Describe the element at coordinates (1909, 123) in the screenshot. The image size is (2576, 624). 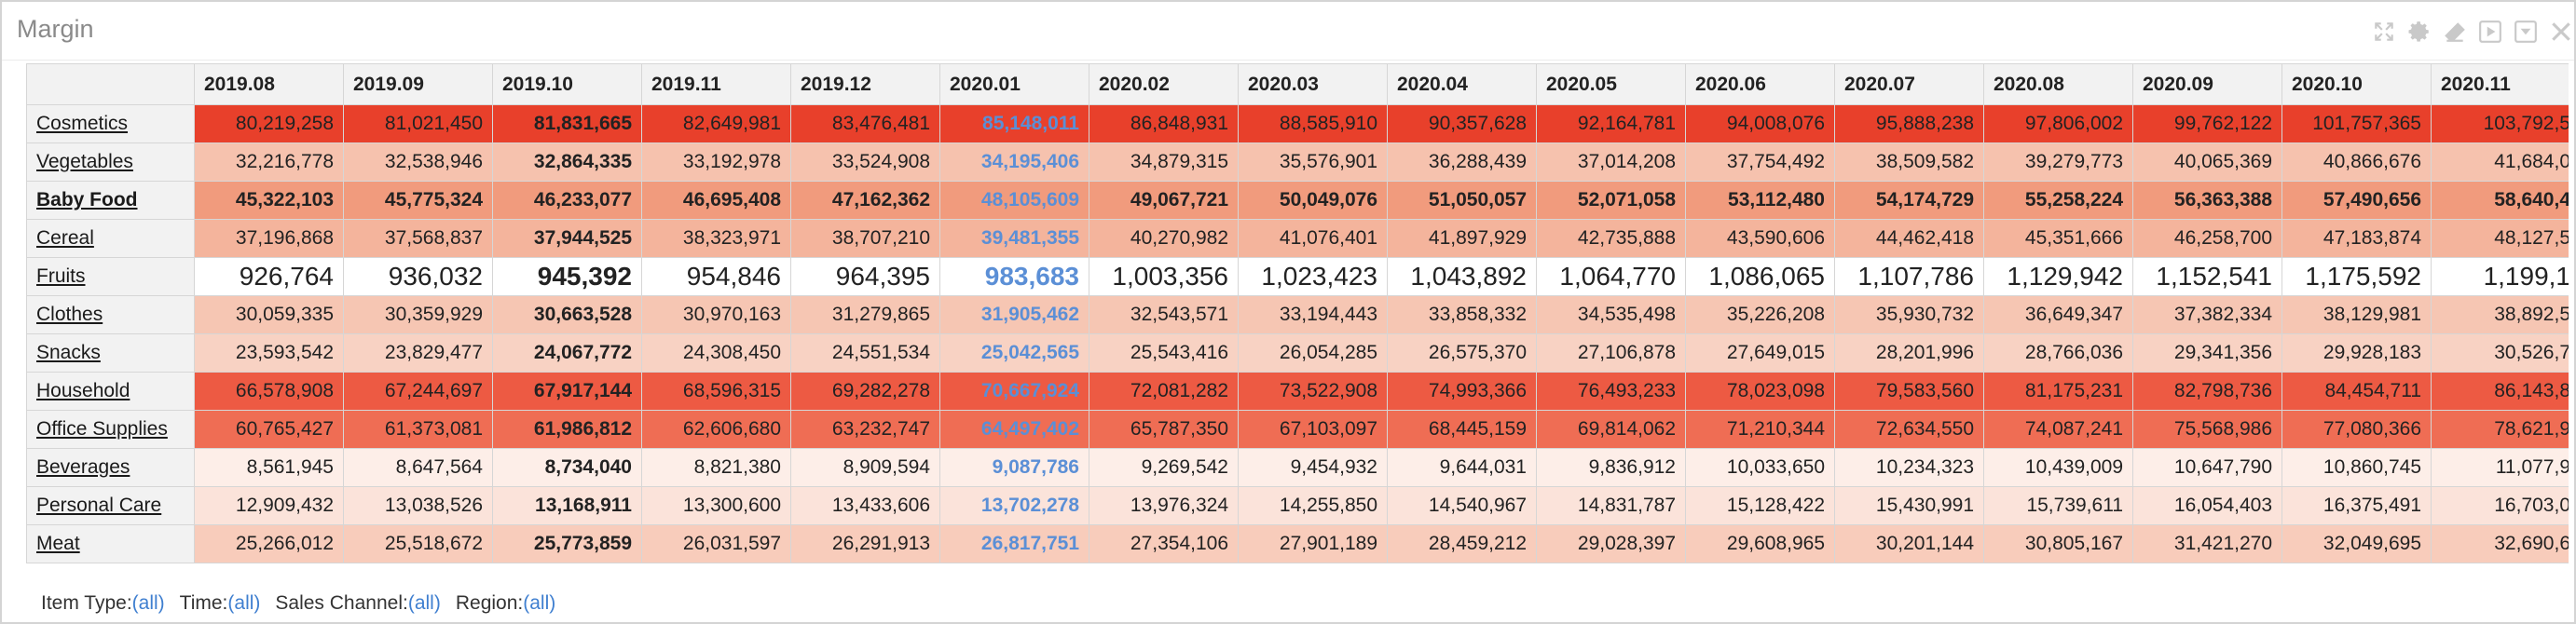
I see `value-cell: 95,888,238` at that location.